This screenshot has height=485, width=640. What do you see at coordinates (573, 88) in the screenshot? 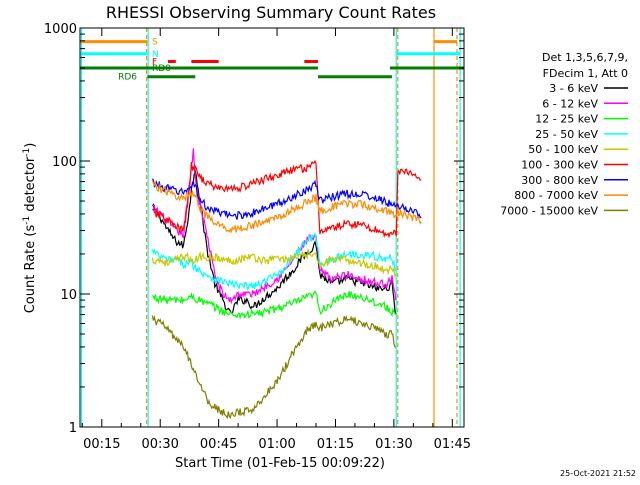
I see `legend-label-0: 3 - 6 keV` at bounding box center [573, 88].